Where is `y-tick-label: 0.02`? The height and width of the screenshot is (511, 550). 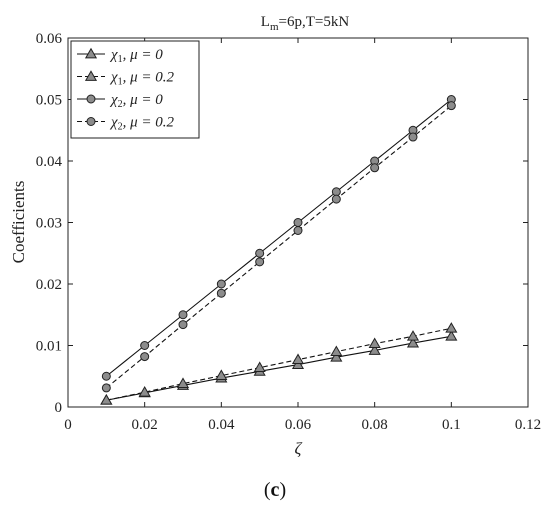
y-tick-label: 0.02 is located at coordinates (49, 285).